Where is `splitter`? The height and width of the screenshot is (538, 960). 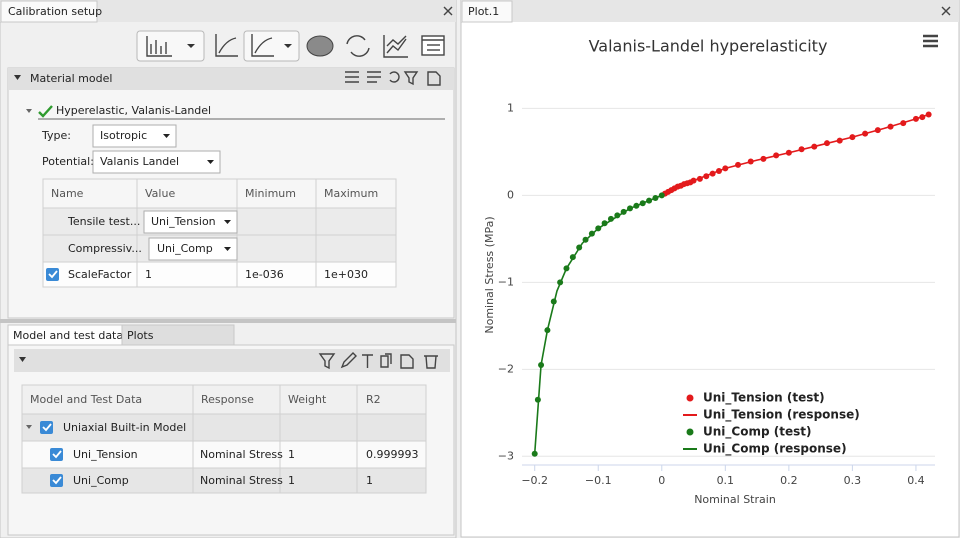
splitter is located at coordinates (228, 321).